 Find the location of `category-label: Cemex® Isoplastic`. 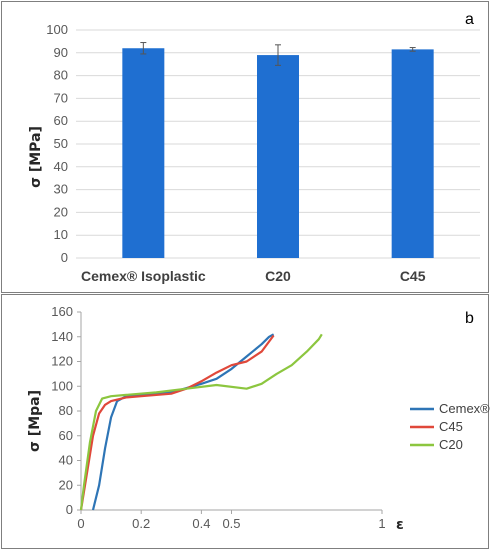

category-label: Cemex® Isoplastic is located at coordinates (143, 276).